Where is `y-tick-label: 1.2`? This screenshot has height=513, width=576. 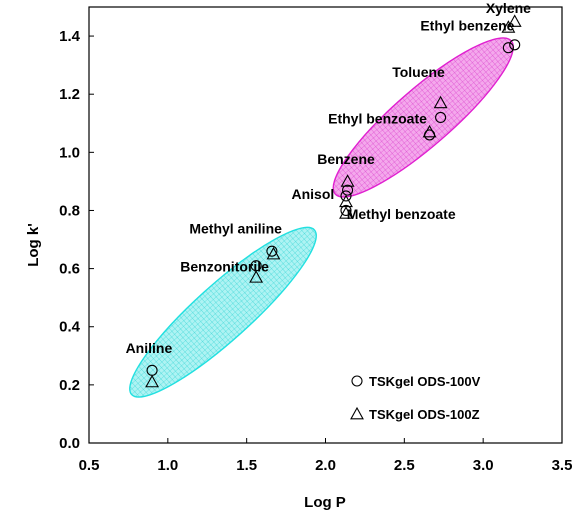 y-tick-label: 1.2 is located at coordinates (69, 94).